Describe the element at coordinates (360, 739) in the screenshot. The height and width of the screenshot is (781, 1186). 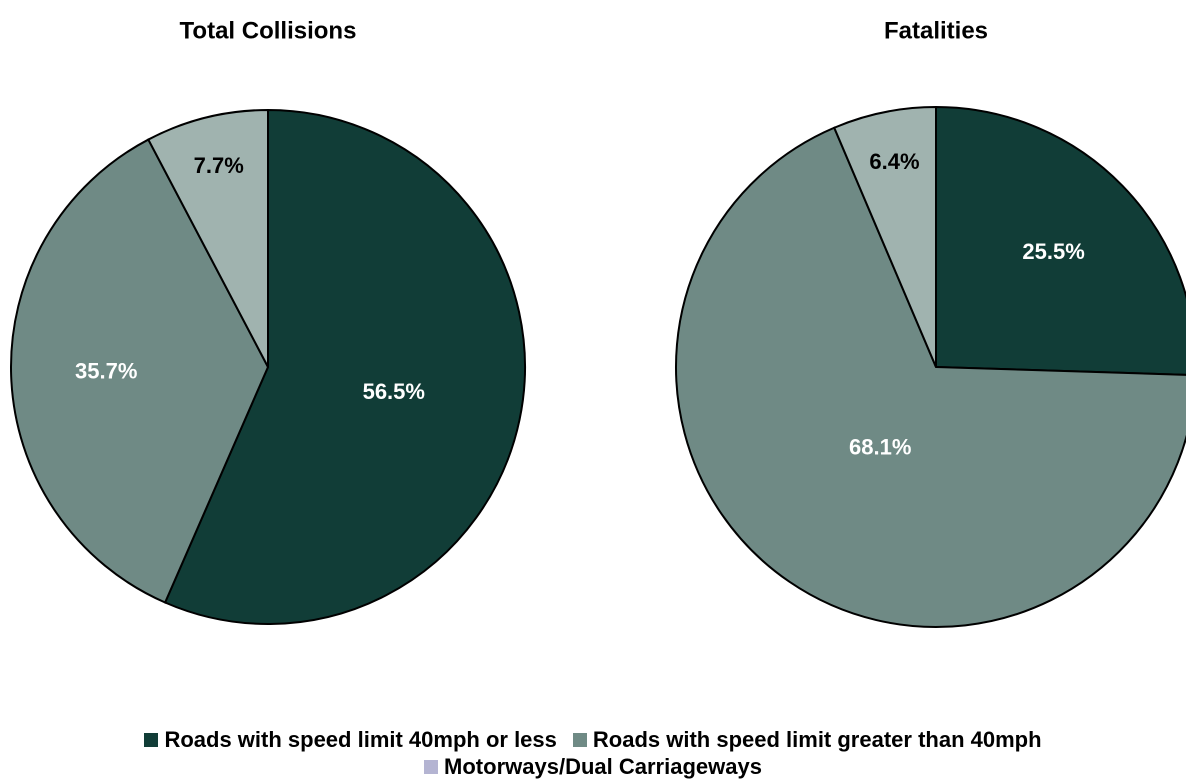
I see `legend-label: Roads with speed limit 40mph or less` at that location.